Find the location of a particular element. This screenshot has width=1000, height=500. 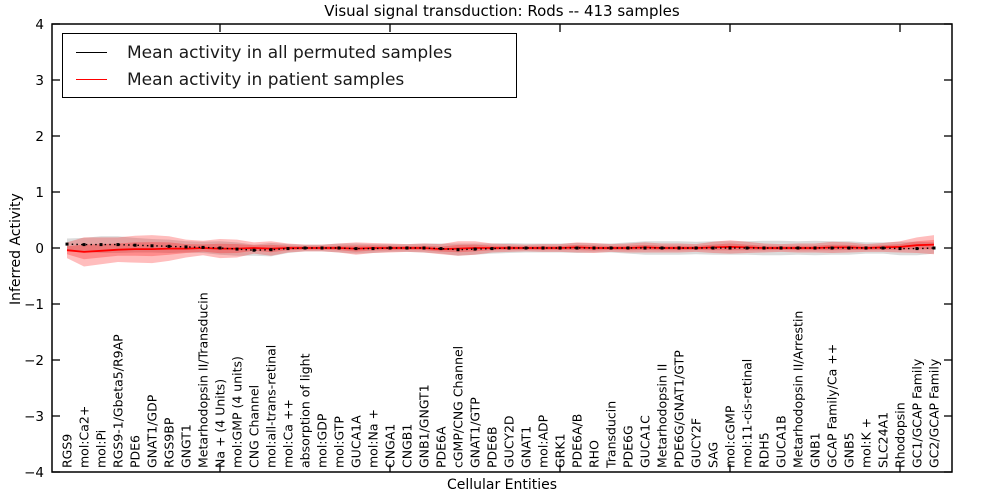

y-tick-label: −4 is located at coordinates (34, 473).